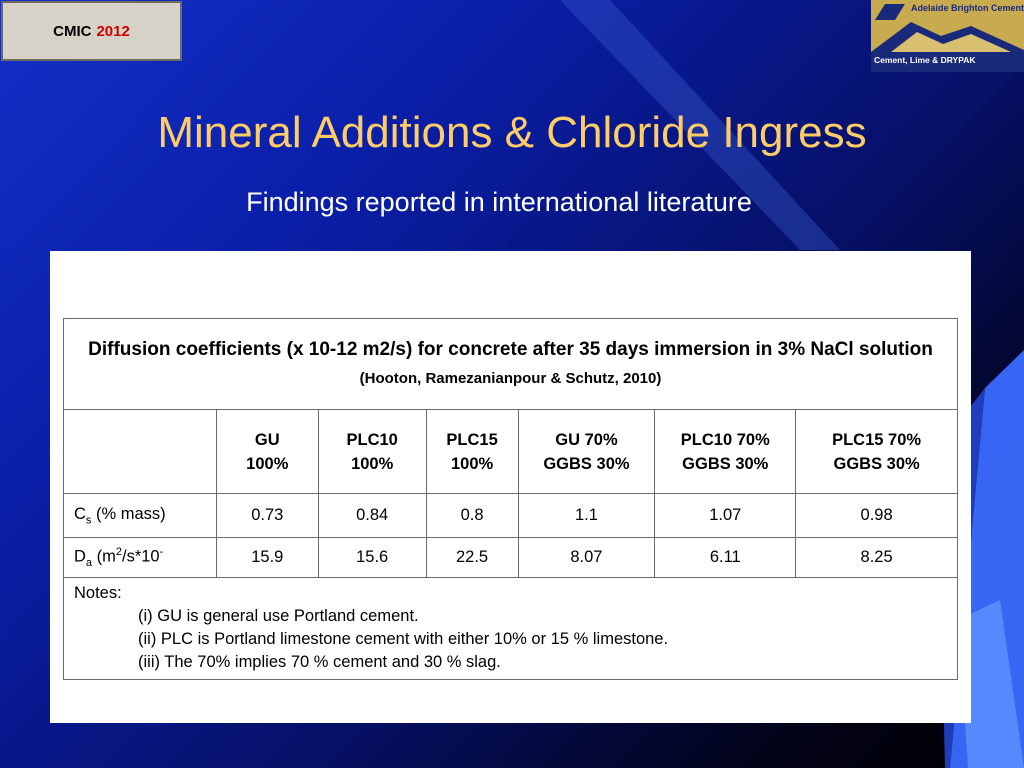  Describe the element at coordinates (140, 451) in the screenshot. I see `header-empty-cell` at that location.